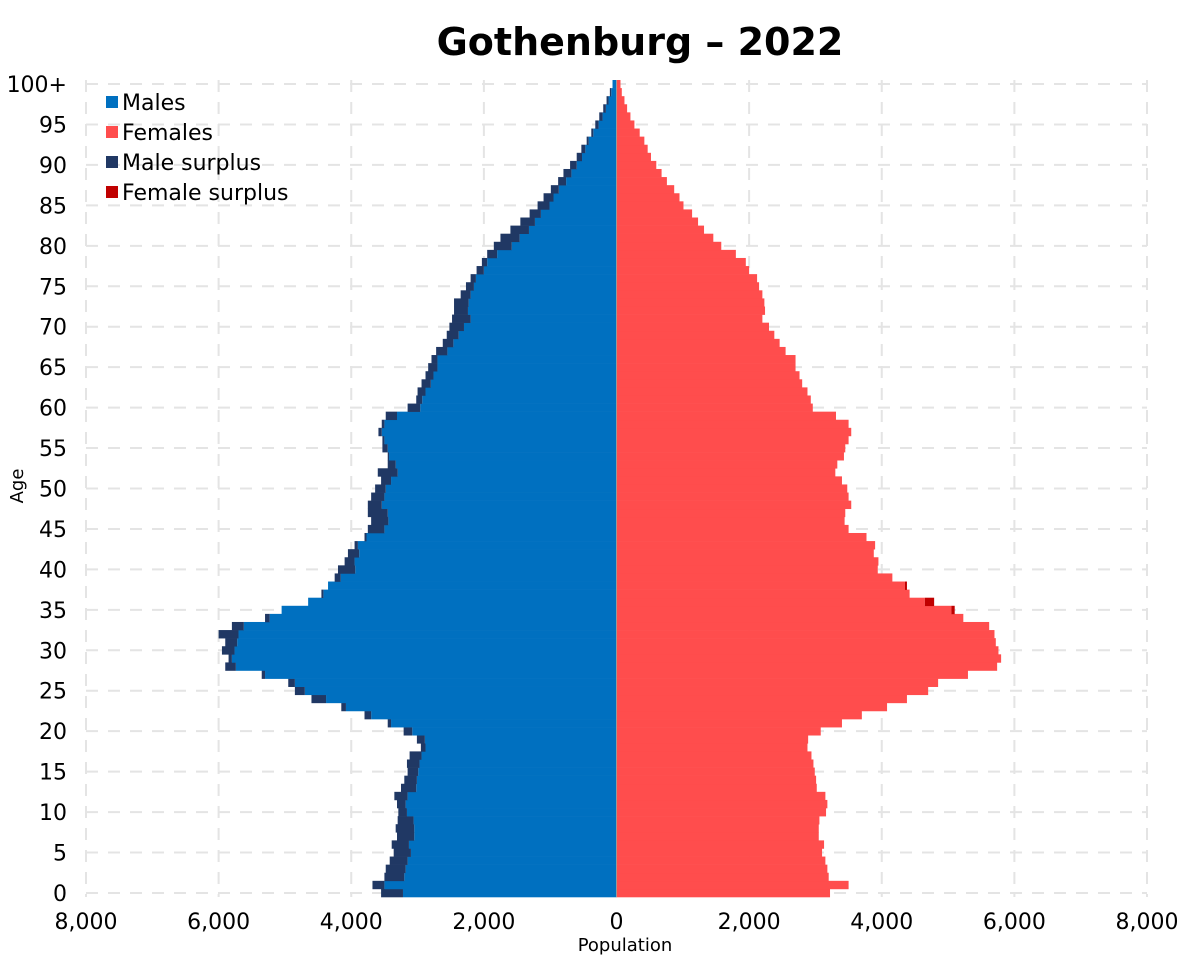 This screenshot has width=1200, height=962. What do you see at coordinates (53, 287) in the screenshot?
I see `y-tick-label: 75` at bounding box center [53, 287].